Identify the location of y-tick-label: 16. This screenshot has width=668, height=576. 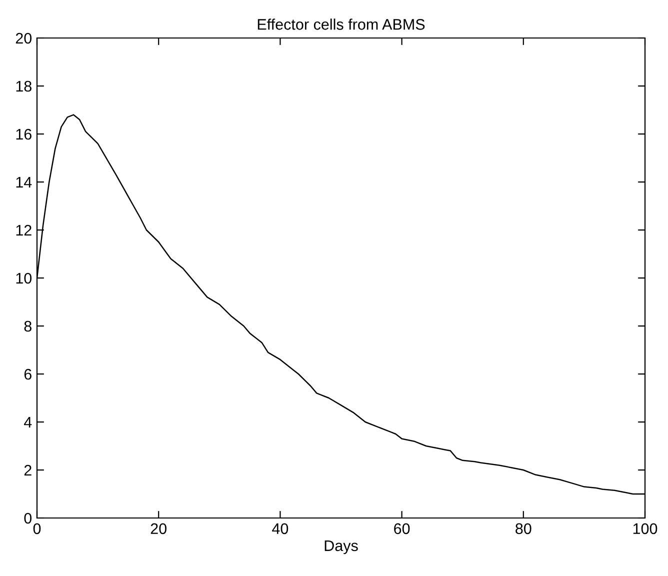
(24, 134).